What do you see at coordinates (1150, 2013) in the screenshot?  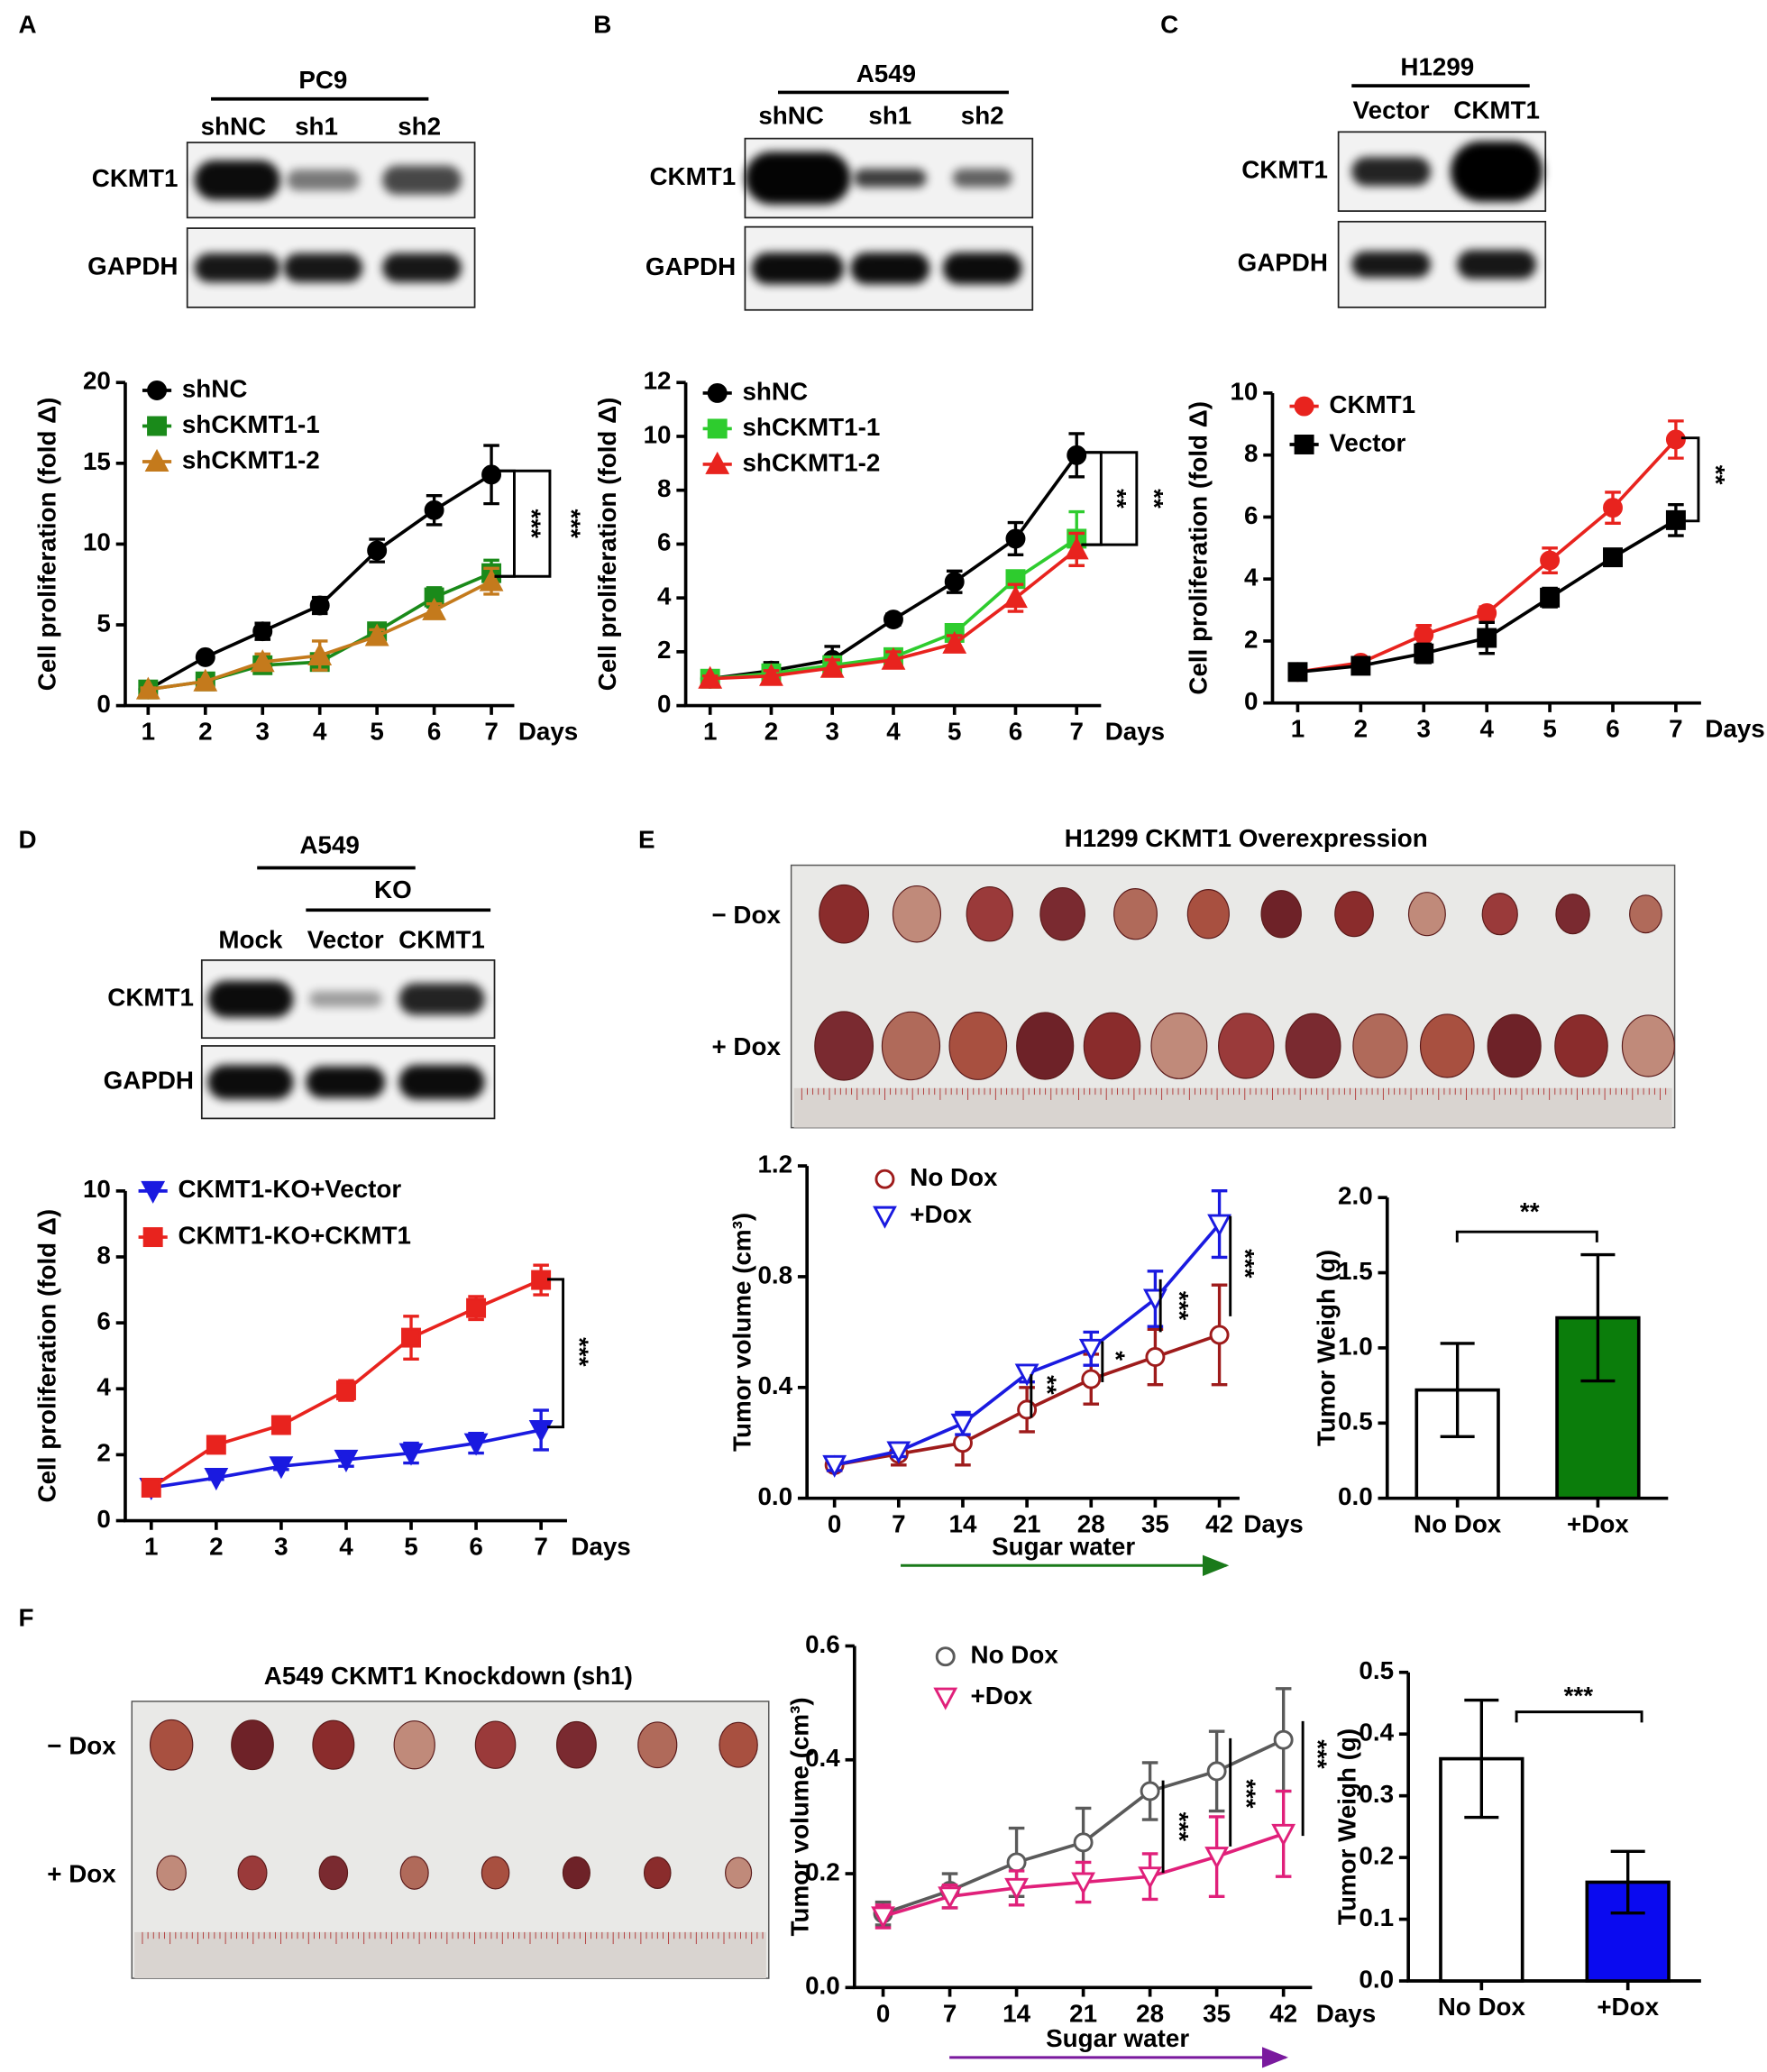 I see `x-tick-label: 28` at bounding box center [1150, 2013].